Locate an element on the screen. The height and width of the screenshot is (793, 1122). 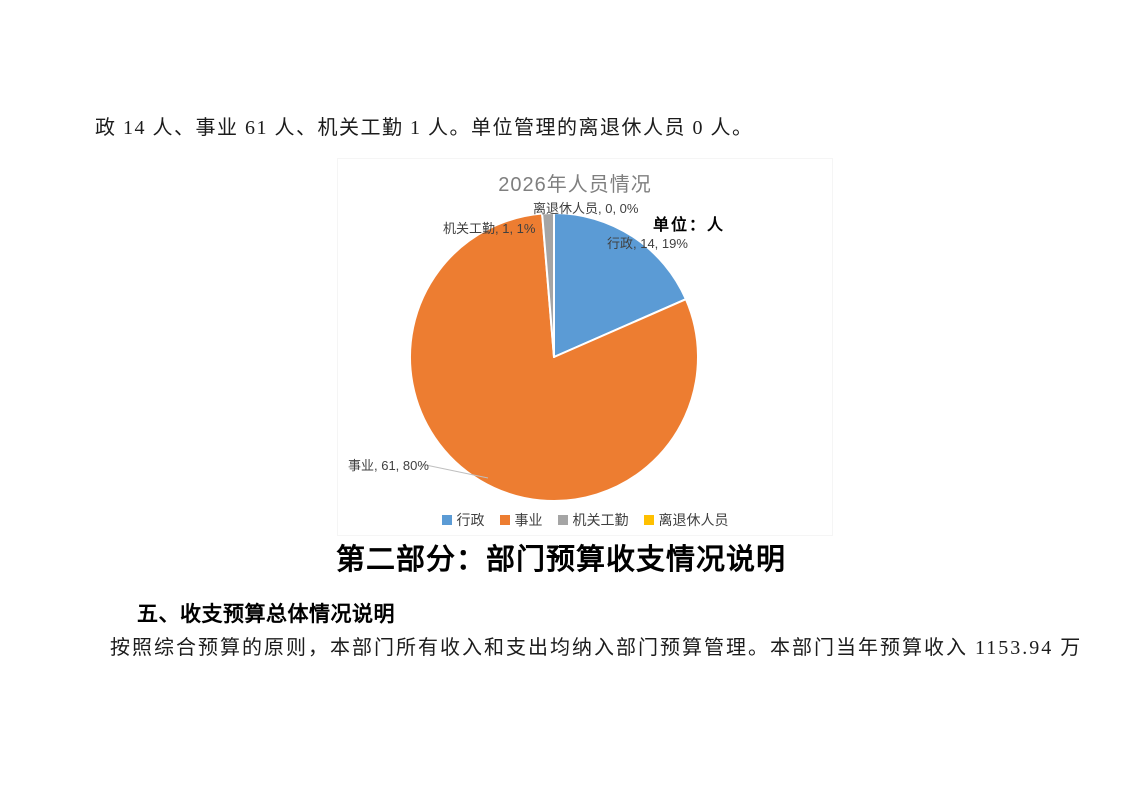
pie-graphic is located at coordinates (554, 356).